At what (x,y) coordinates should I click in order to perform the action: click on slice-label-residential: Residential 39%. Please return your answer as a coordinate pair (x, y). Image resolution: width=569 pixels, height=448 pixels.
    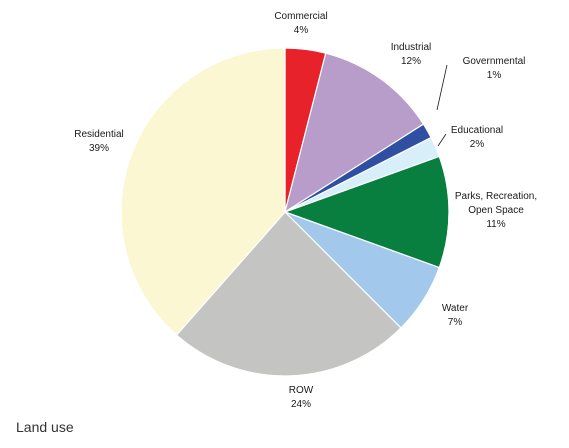
    Looking at the image, I should click on (98, 141).